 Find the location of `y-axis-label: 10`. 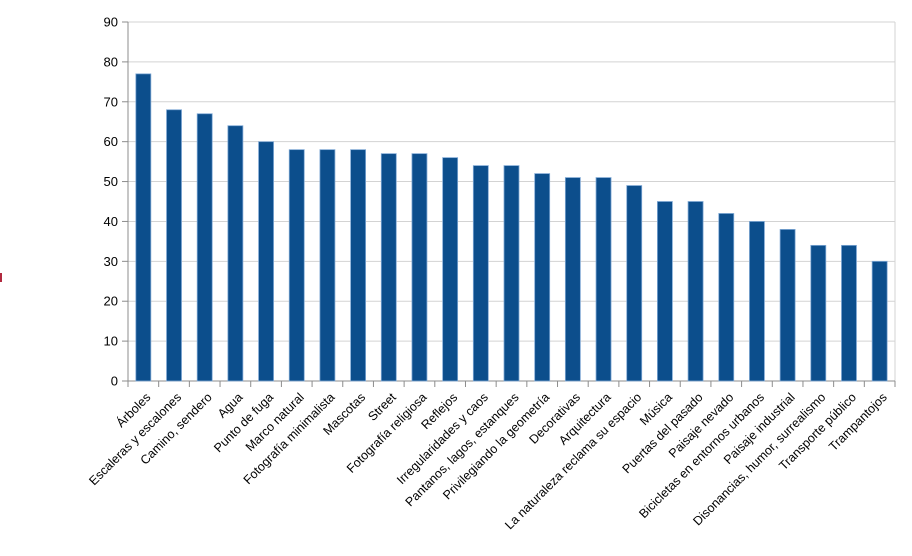

y-axis-label: 10 is located at coordinates (111, 341).